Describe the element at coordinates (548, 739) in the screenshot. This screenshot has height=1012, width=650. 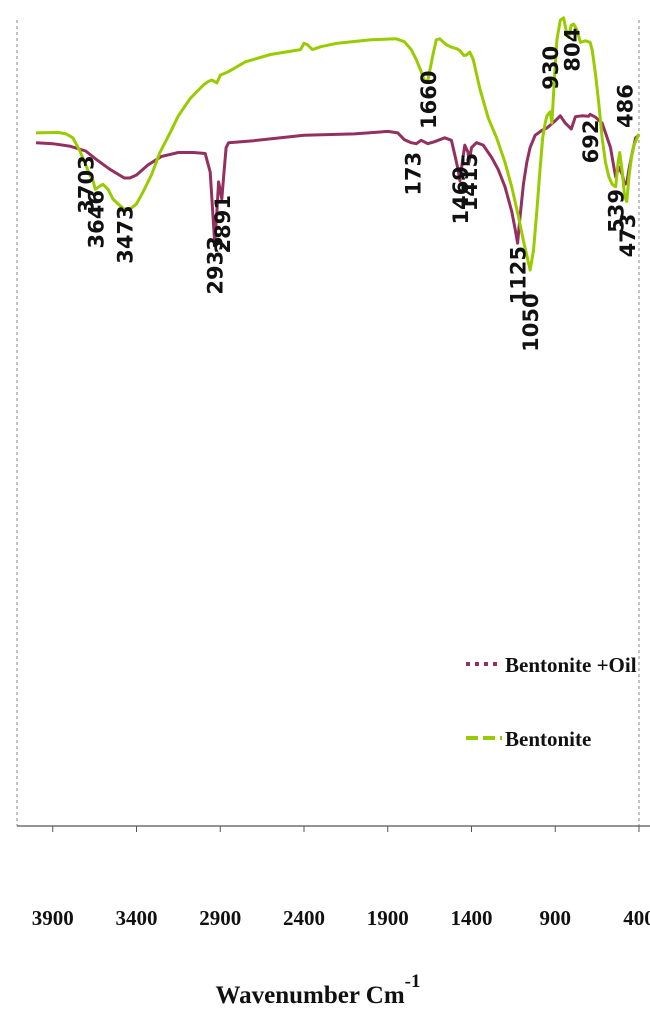
I see `legend-label-bentonite: Bentonite` at that location.